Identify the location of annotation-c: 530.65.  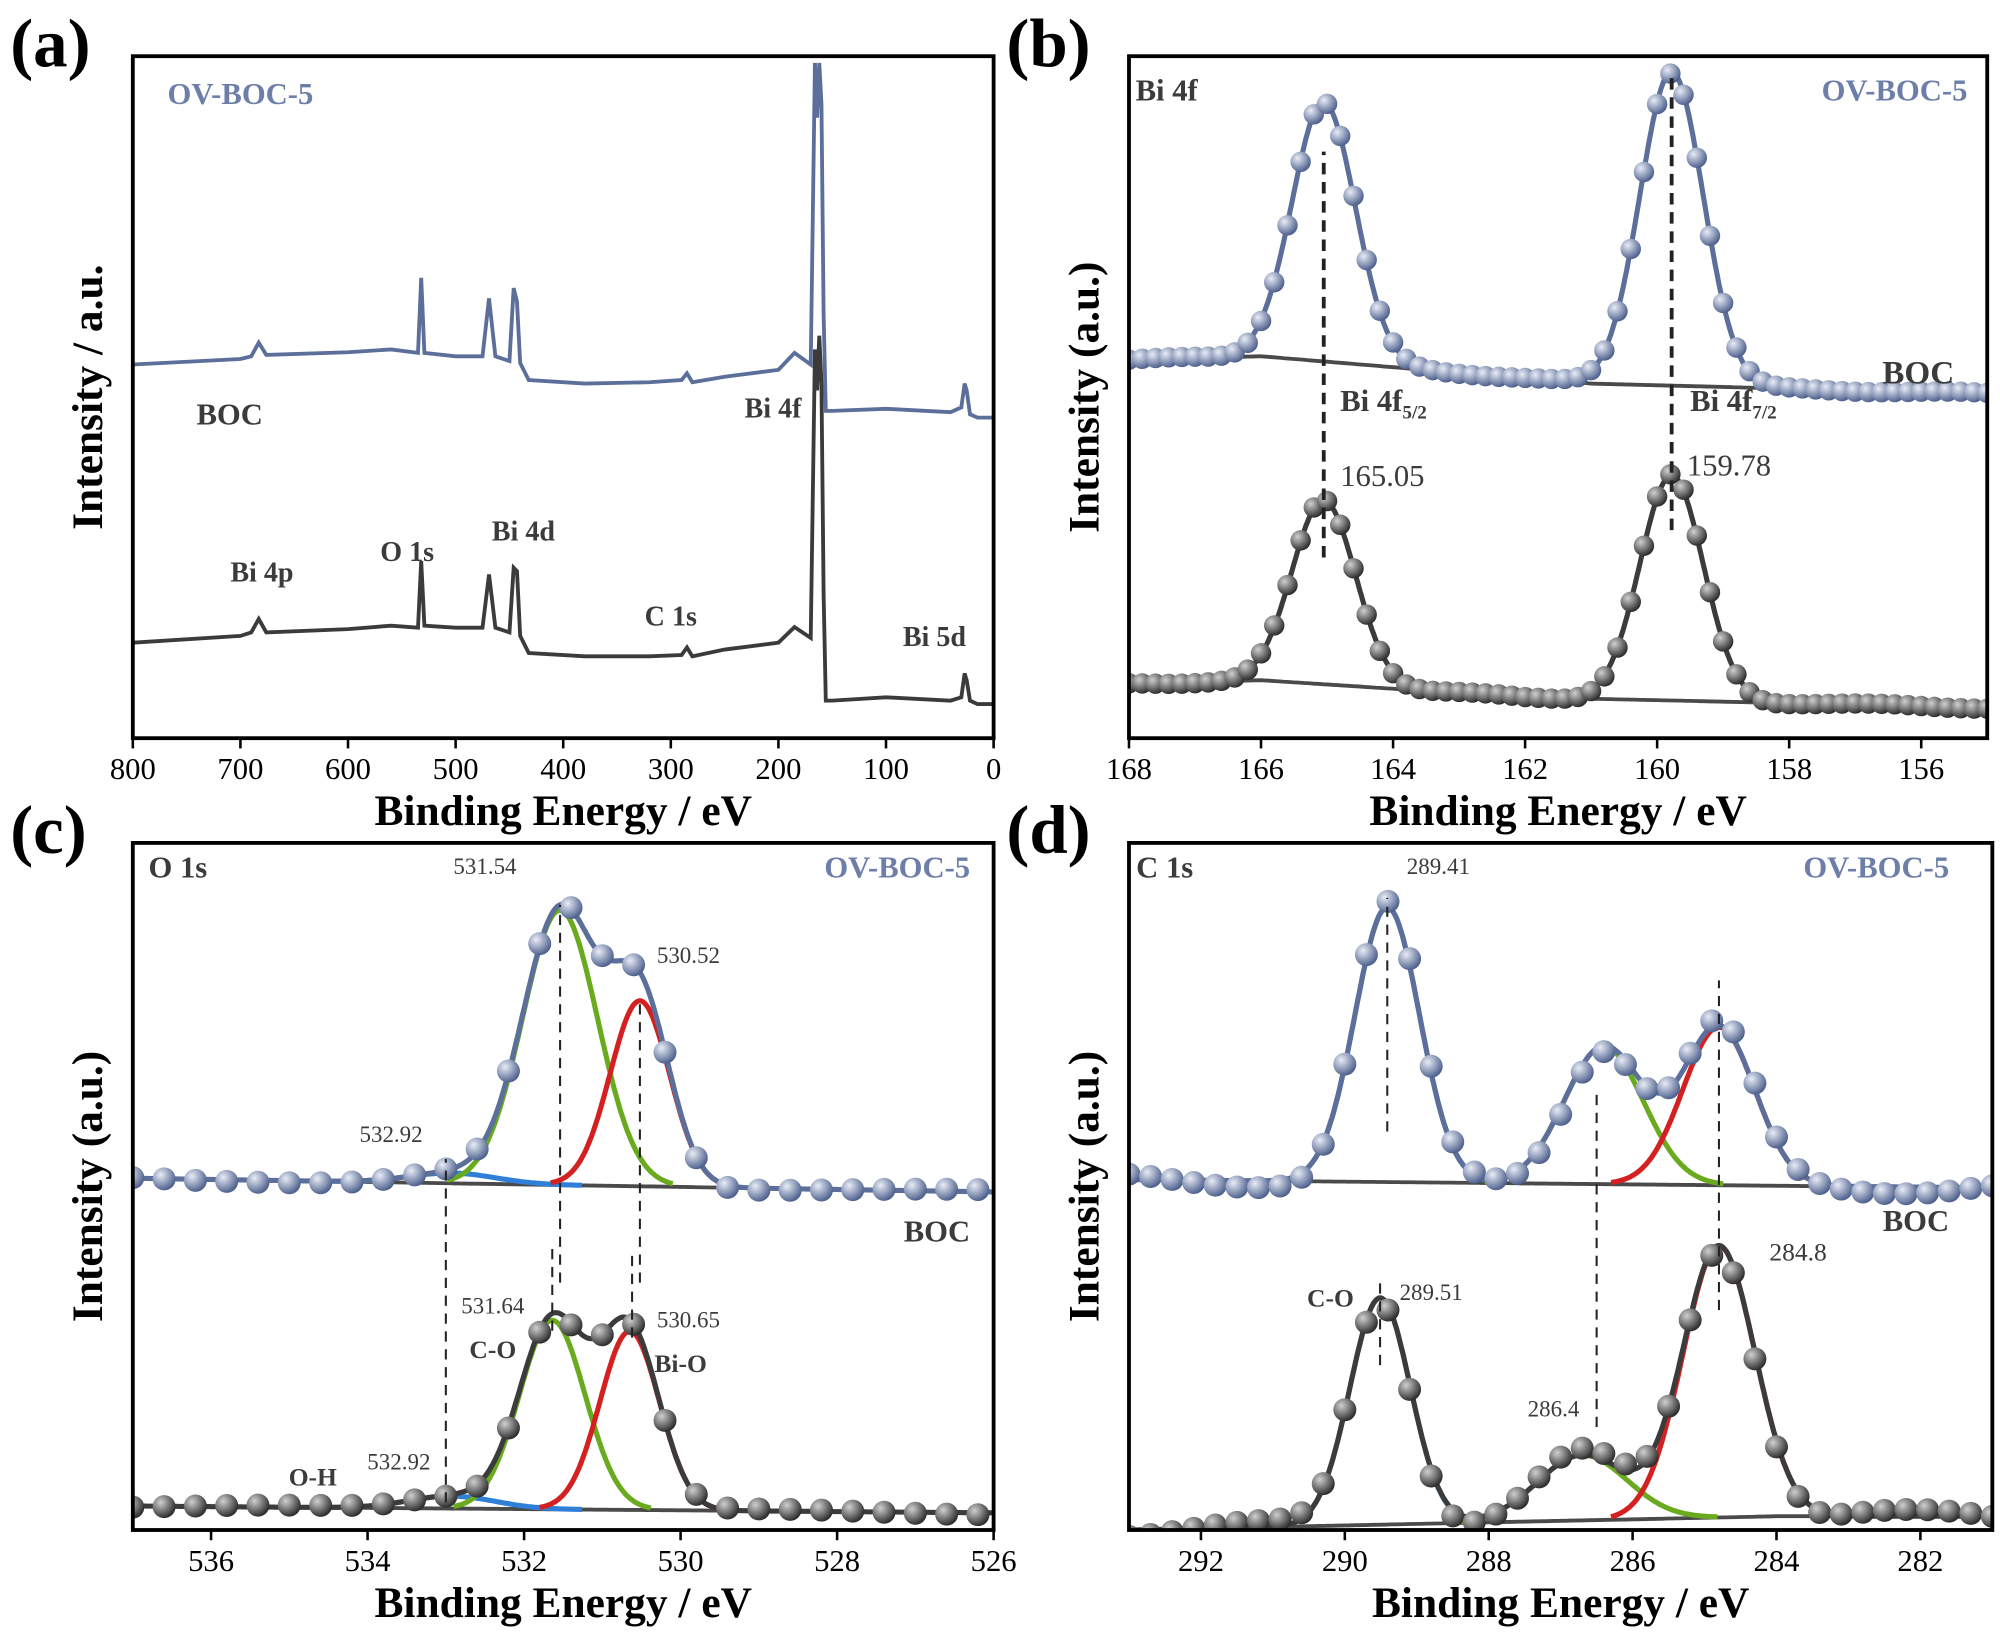
(688, 1319).